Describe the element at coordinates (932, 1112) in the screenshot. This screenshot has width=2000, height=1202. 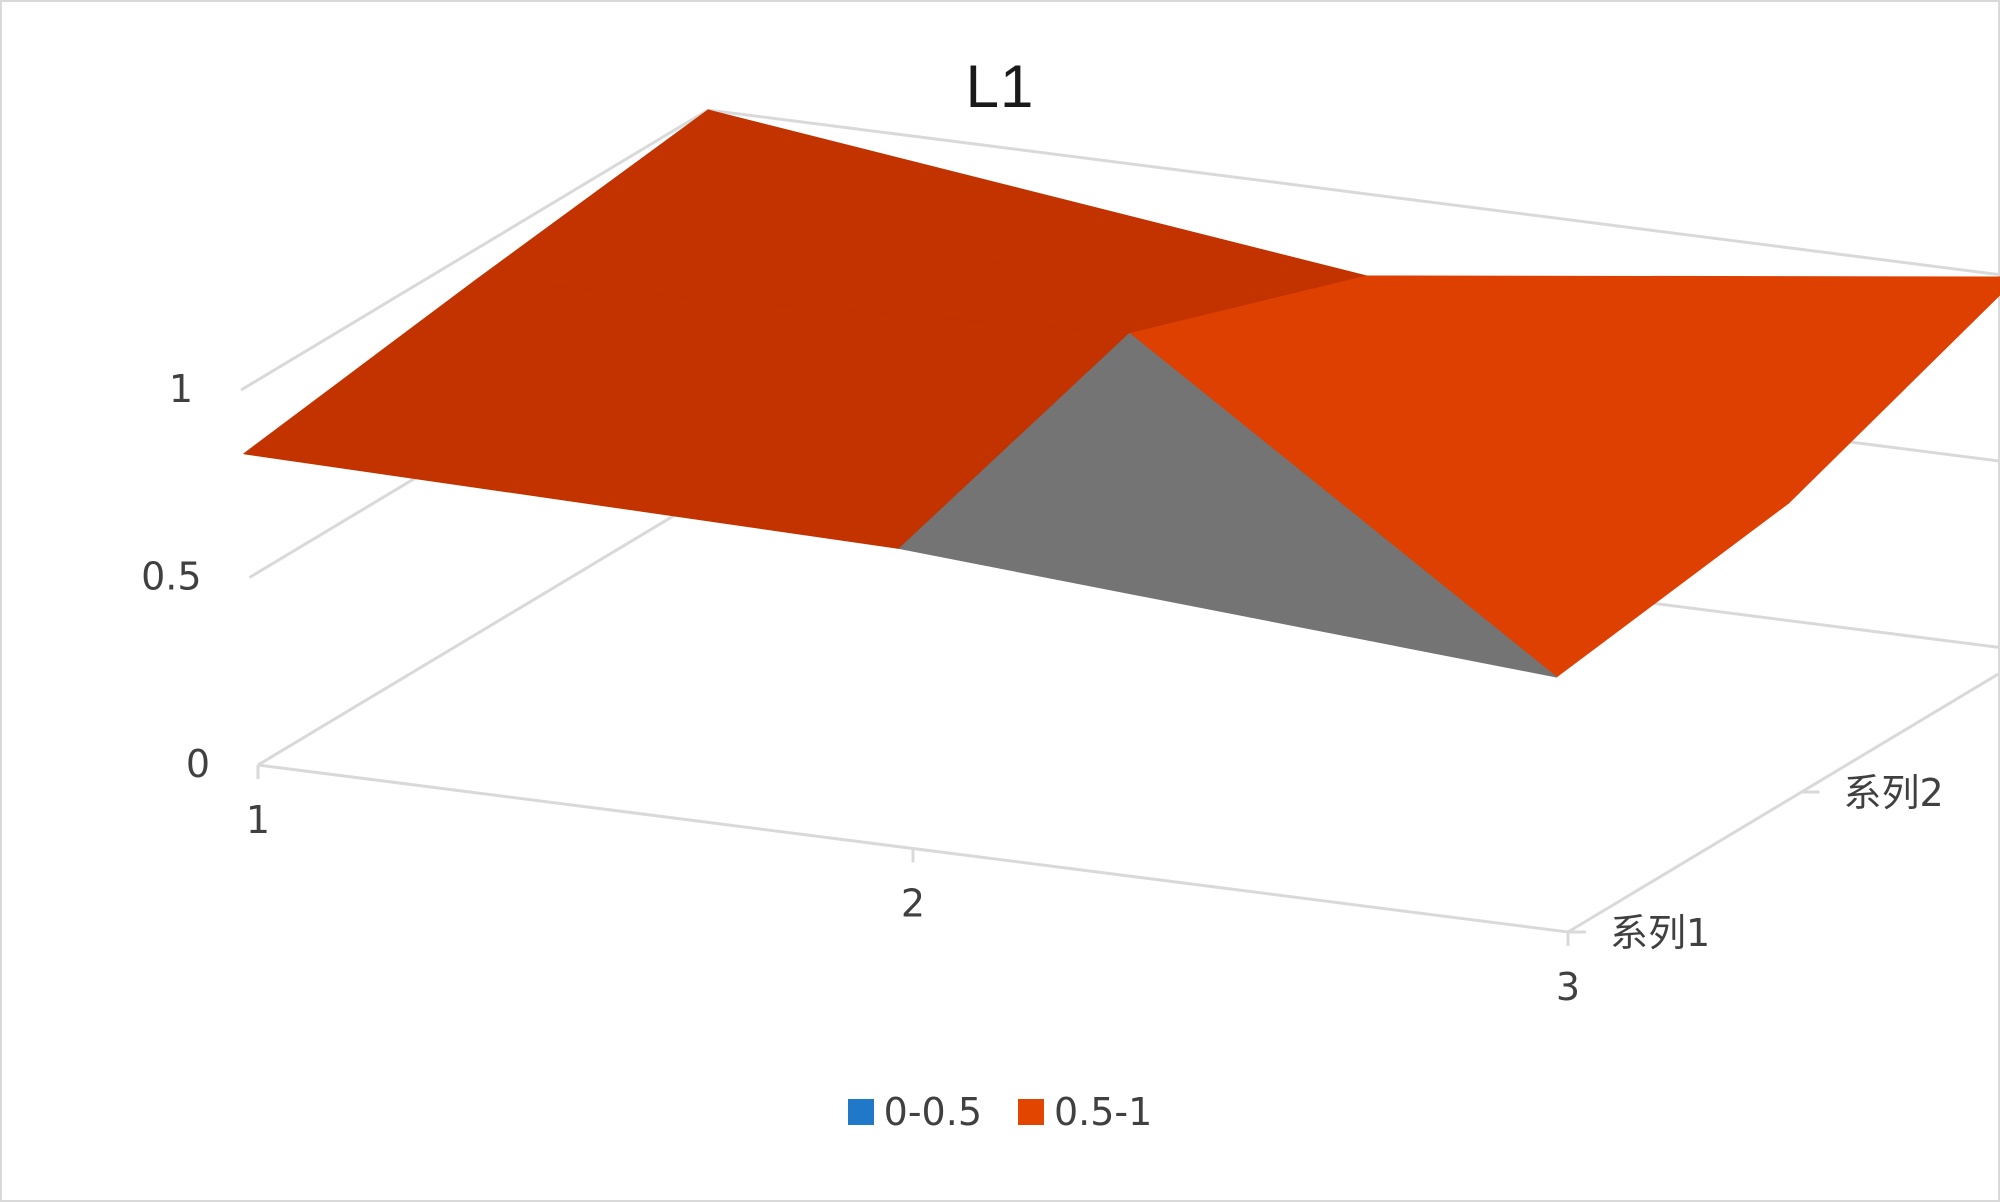
I see `legend-label-low: 0-0.5` at that location.